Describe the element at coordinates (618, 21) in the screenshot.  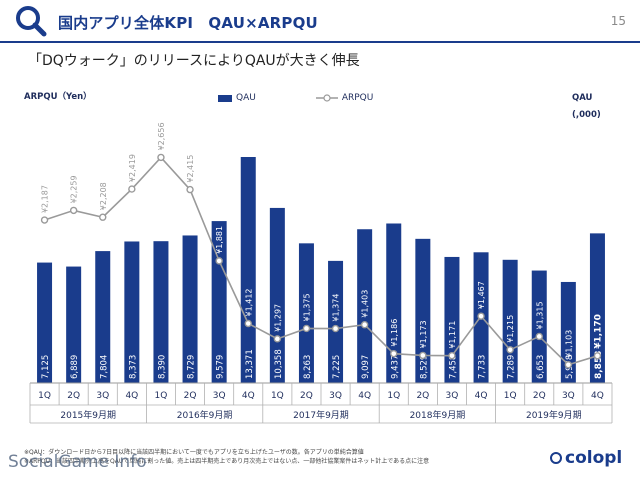
I see `page-number: 15` at that location.